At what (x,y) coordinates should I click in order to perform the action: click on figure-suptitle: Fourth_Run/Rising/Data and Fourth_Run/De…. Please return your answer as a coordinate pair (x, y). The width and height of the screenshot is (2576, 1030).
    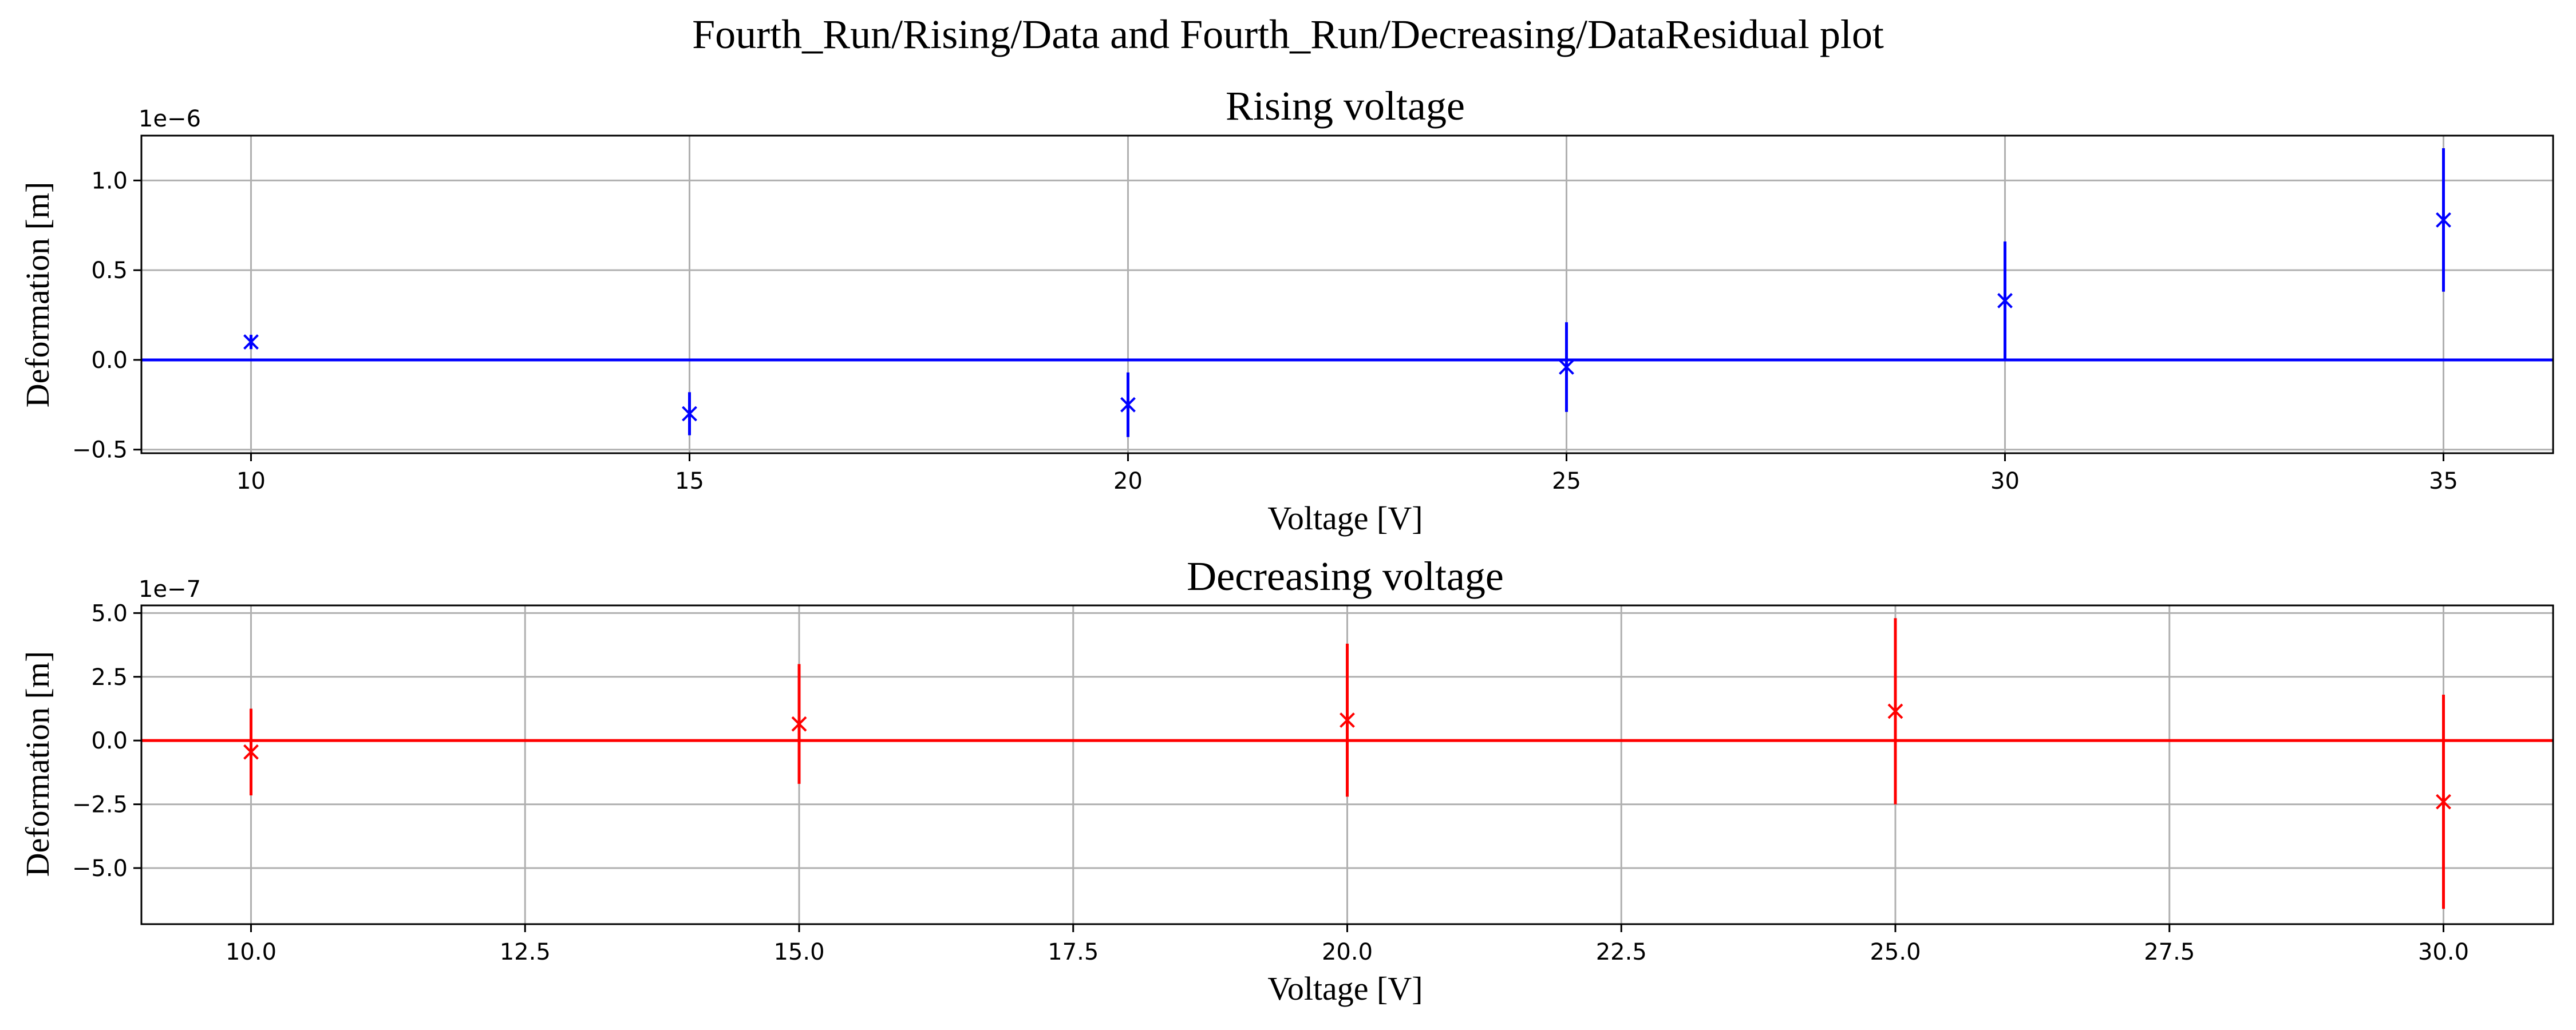
    Looking at the image, I should click on (1288, 34).